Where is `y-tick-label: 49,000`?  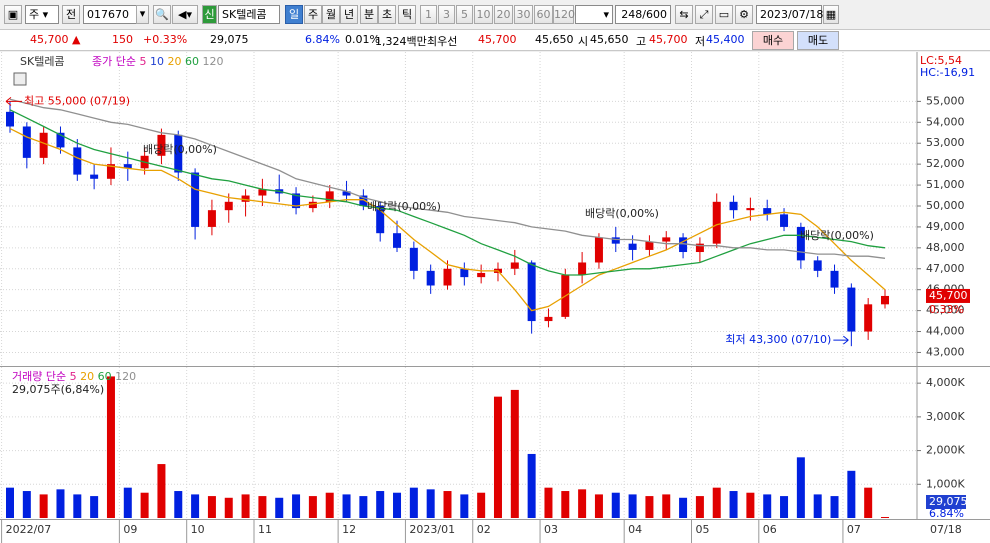 y-tick-label: 49,000 is located at coordinates (945, 226).